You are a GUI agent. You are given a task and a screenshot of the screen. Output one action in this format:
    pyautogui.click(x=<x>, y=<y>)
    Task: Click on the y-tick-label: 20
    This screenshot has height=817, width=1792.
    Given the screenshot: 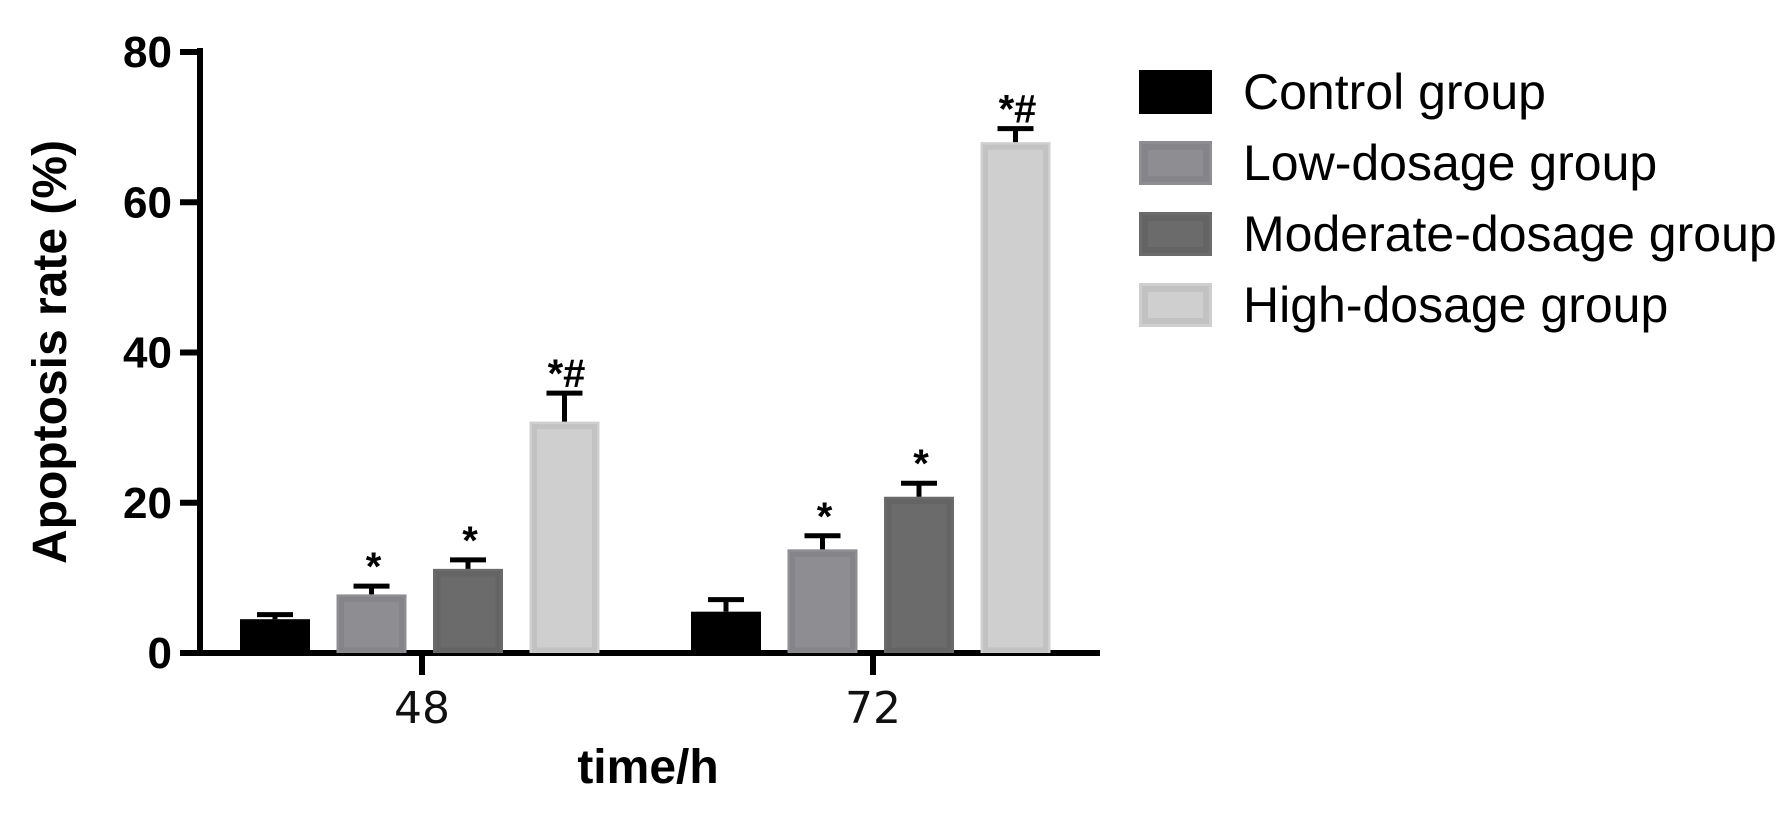 What is the action you would take?
    pyautogui.click(x=147, y=503)
    